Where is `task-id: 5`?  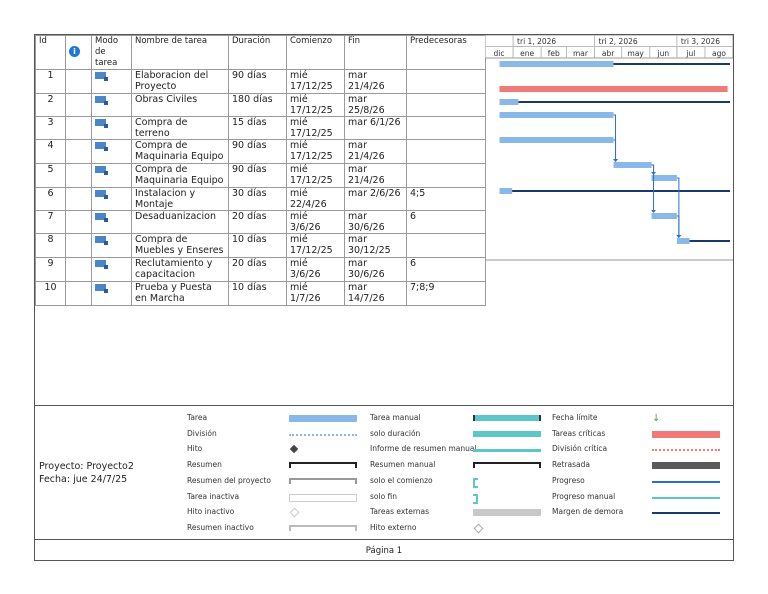
task-id: 5 is located at coordinates (50, 175).